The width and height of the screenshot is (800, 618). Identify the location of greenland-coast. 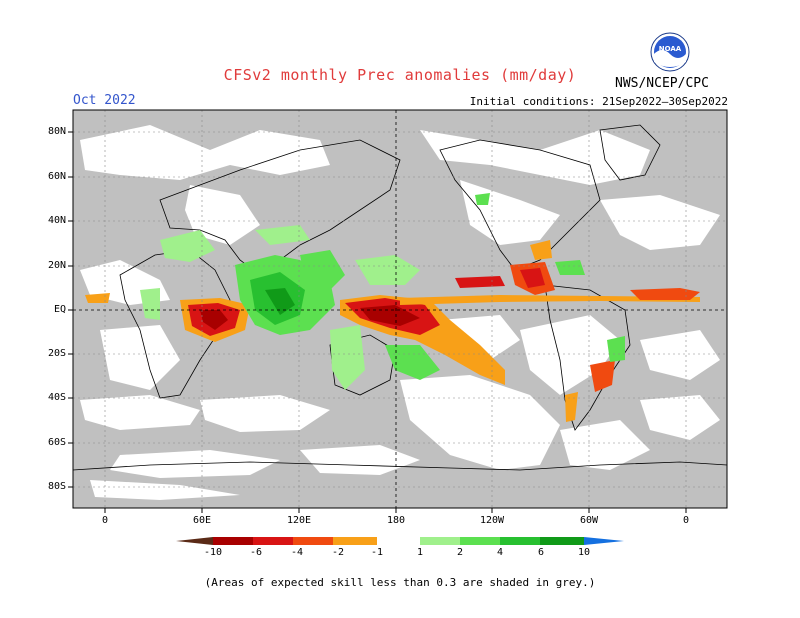
(630, 152).